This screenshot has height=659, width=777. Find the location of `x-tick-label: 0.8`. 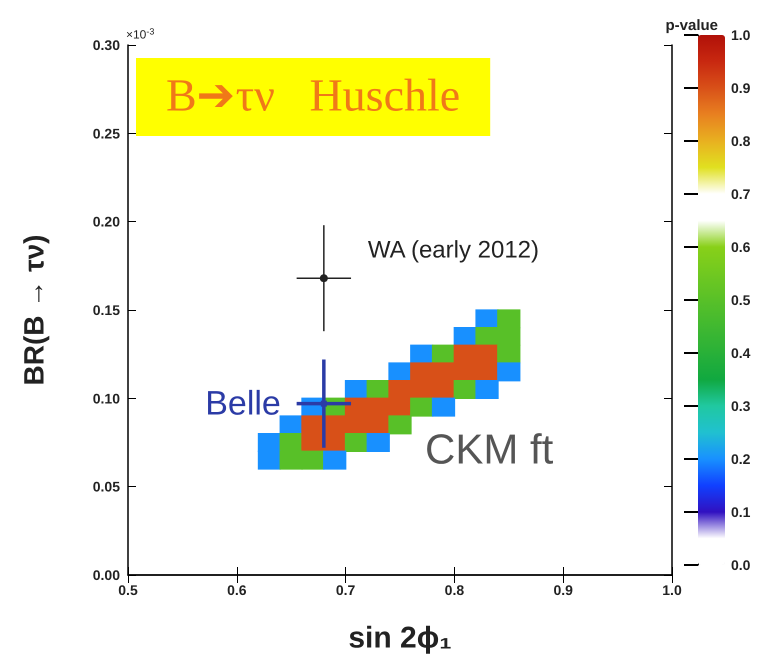

x-tick-label: 0.8 is located at coordinates (454, 590).